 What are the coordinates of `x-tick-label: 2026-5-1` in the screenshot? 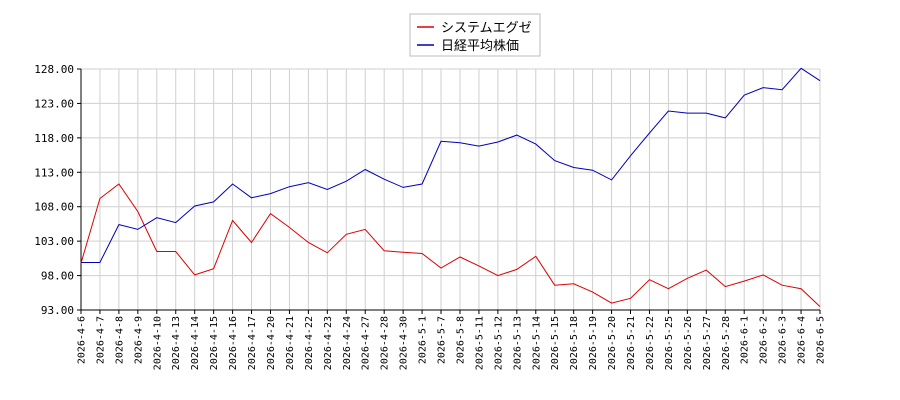 It's located at (423, 340).